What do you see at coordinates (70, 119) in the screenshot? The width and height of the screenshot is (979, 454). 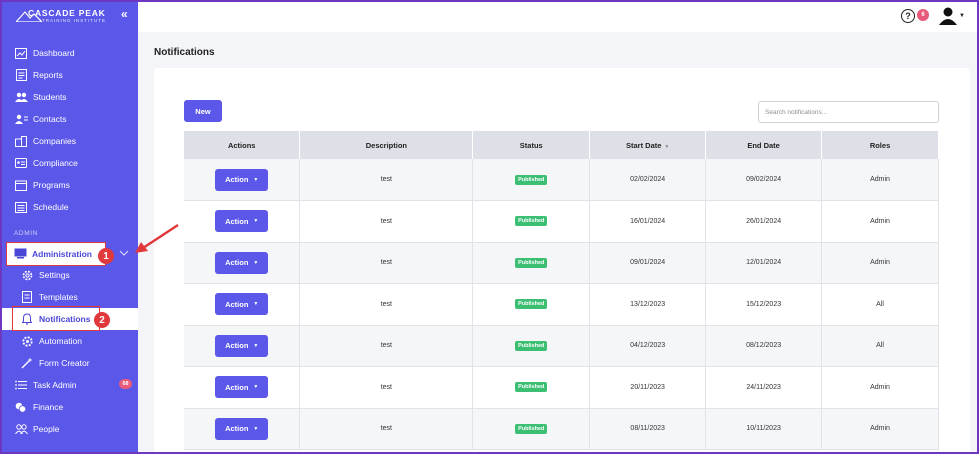 I see `sidebar-item-contacts: Contacts` at bounding box center [70, 119].